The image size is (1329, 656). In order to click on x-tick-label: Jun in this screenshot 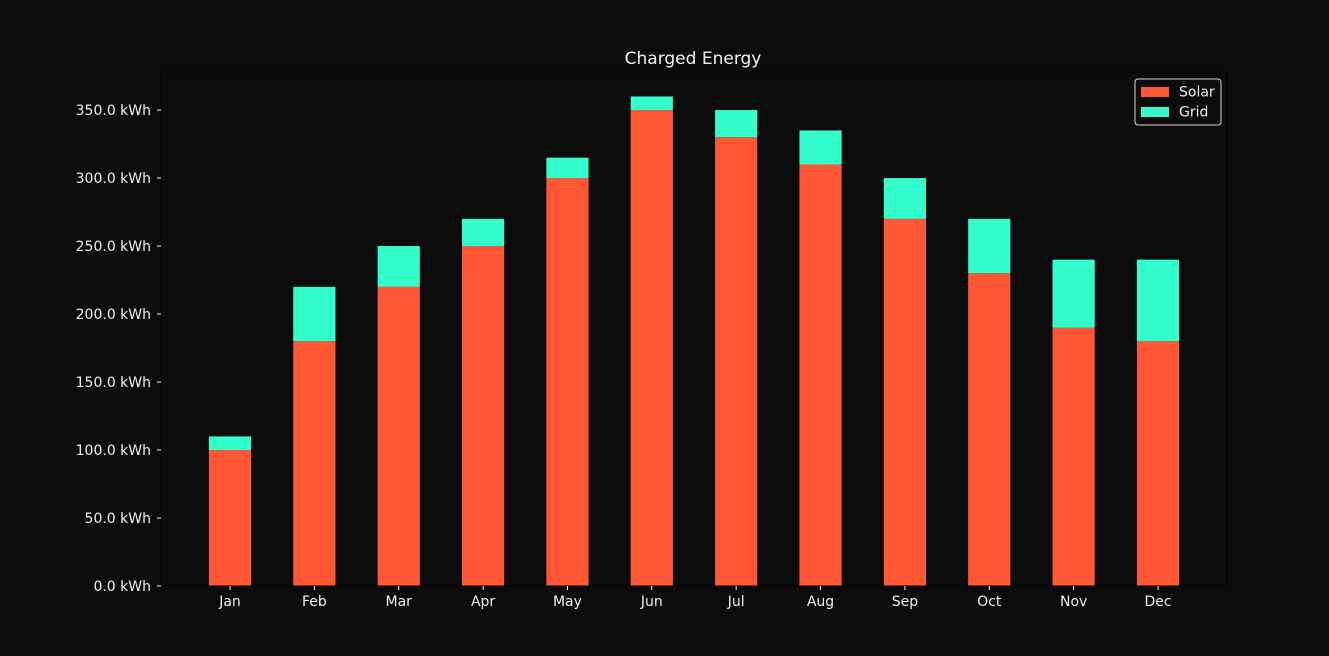, I will do `click(651, 602)`.